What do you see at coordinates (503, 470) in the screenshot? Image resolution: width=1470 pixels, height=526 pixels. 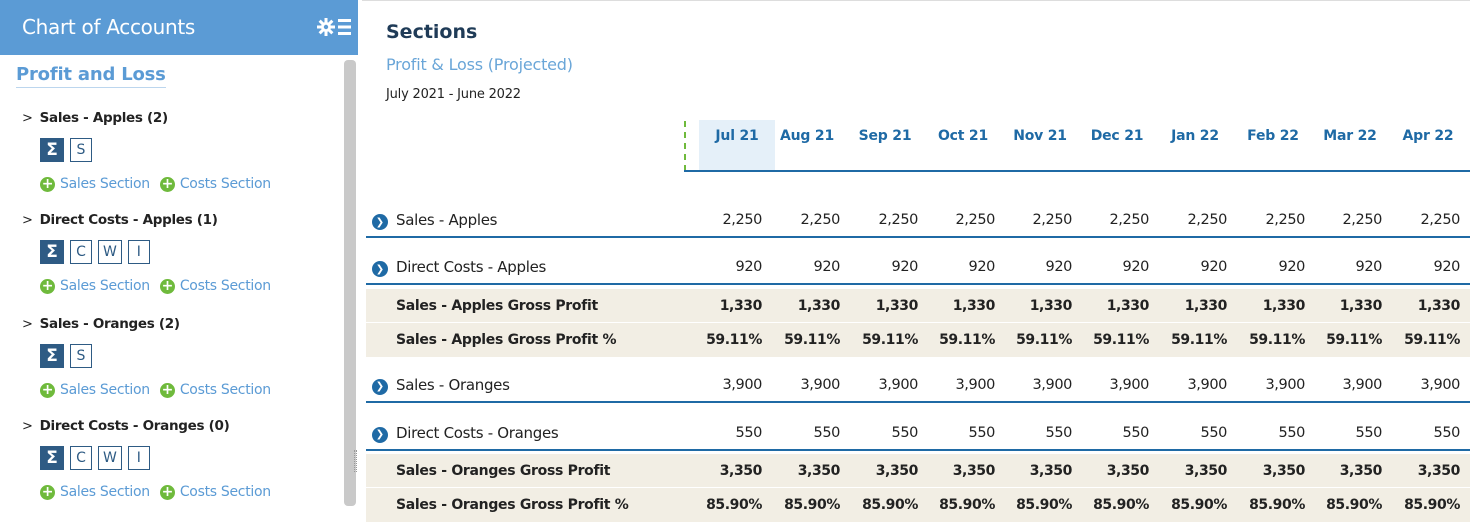 I see `row-label: Sales - Oranges Gross Profit` at bounding box center [503, 470].